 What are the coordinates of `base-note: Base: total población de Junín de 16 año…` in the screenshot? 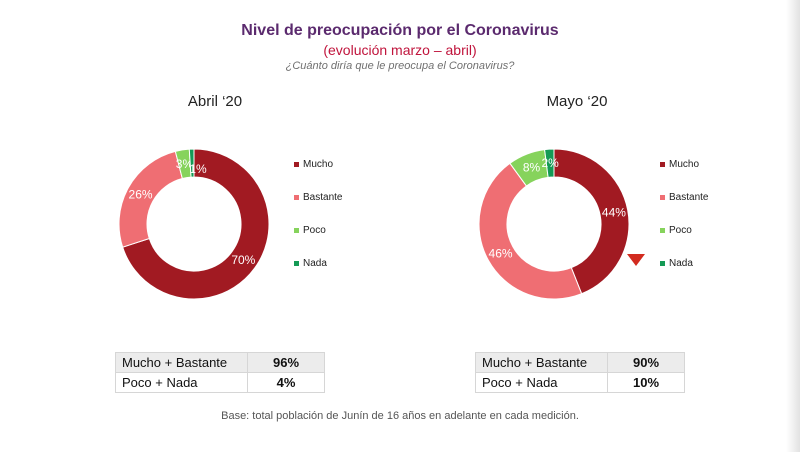 It's located at (400, 416).